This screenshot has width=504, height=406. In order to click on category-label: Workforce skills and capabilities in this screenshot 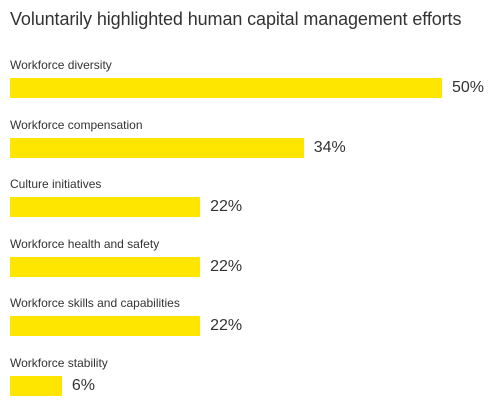, I will do `click(95, 303)`.